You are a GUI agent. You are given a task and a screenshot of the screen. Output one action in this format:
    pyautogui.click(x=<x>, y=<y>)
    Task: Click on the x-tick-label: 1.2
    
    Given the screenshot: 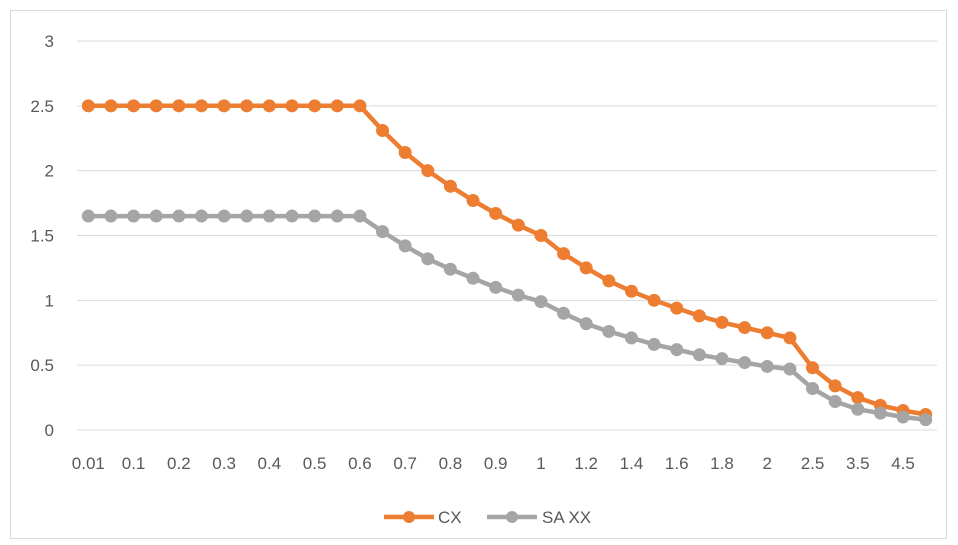 What is the action you would take?
    pyautogui.click(x=586, y=463)
    